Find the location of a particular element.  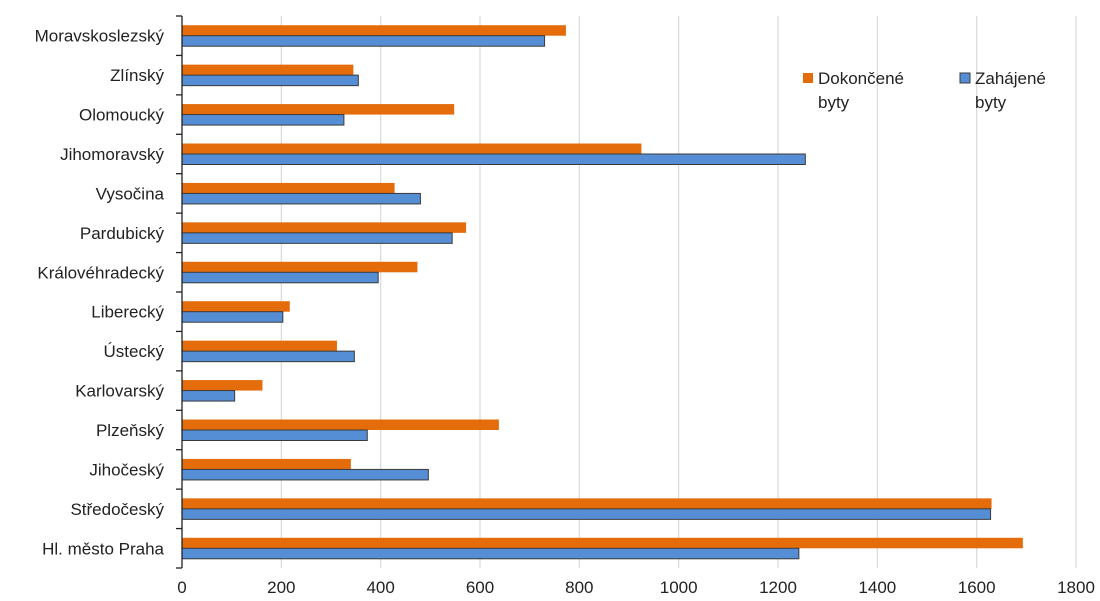

category-label: Hl. město Praha is located at coordinates (103, 548).